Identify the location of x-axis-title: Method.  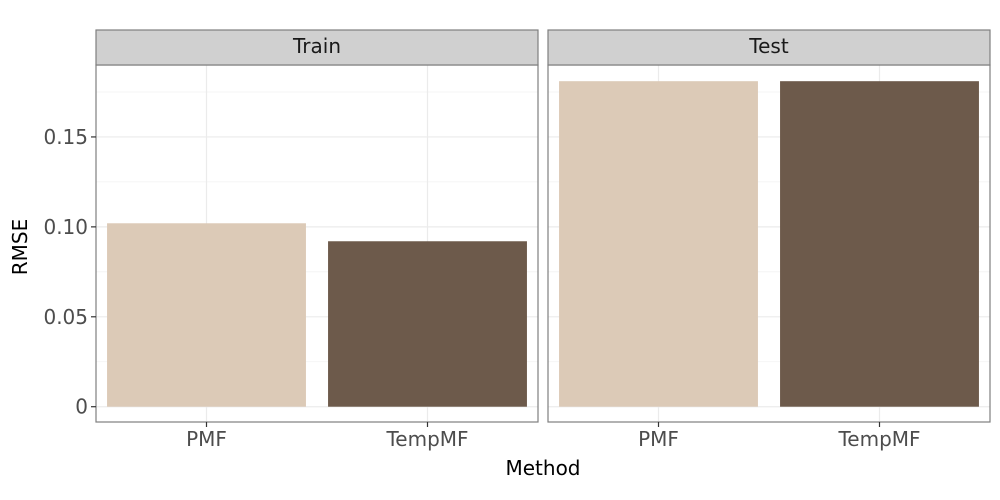
(542, 468).